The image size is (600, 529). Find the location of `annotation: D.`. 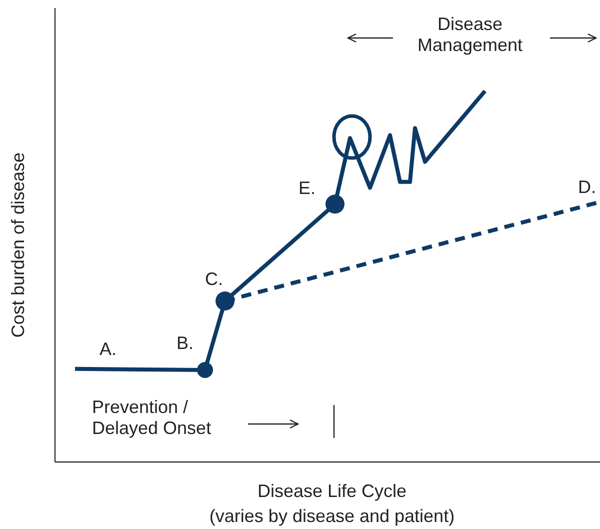

annotation: D. is located at coordinates (587, 187).